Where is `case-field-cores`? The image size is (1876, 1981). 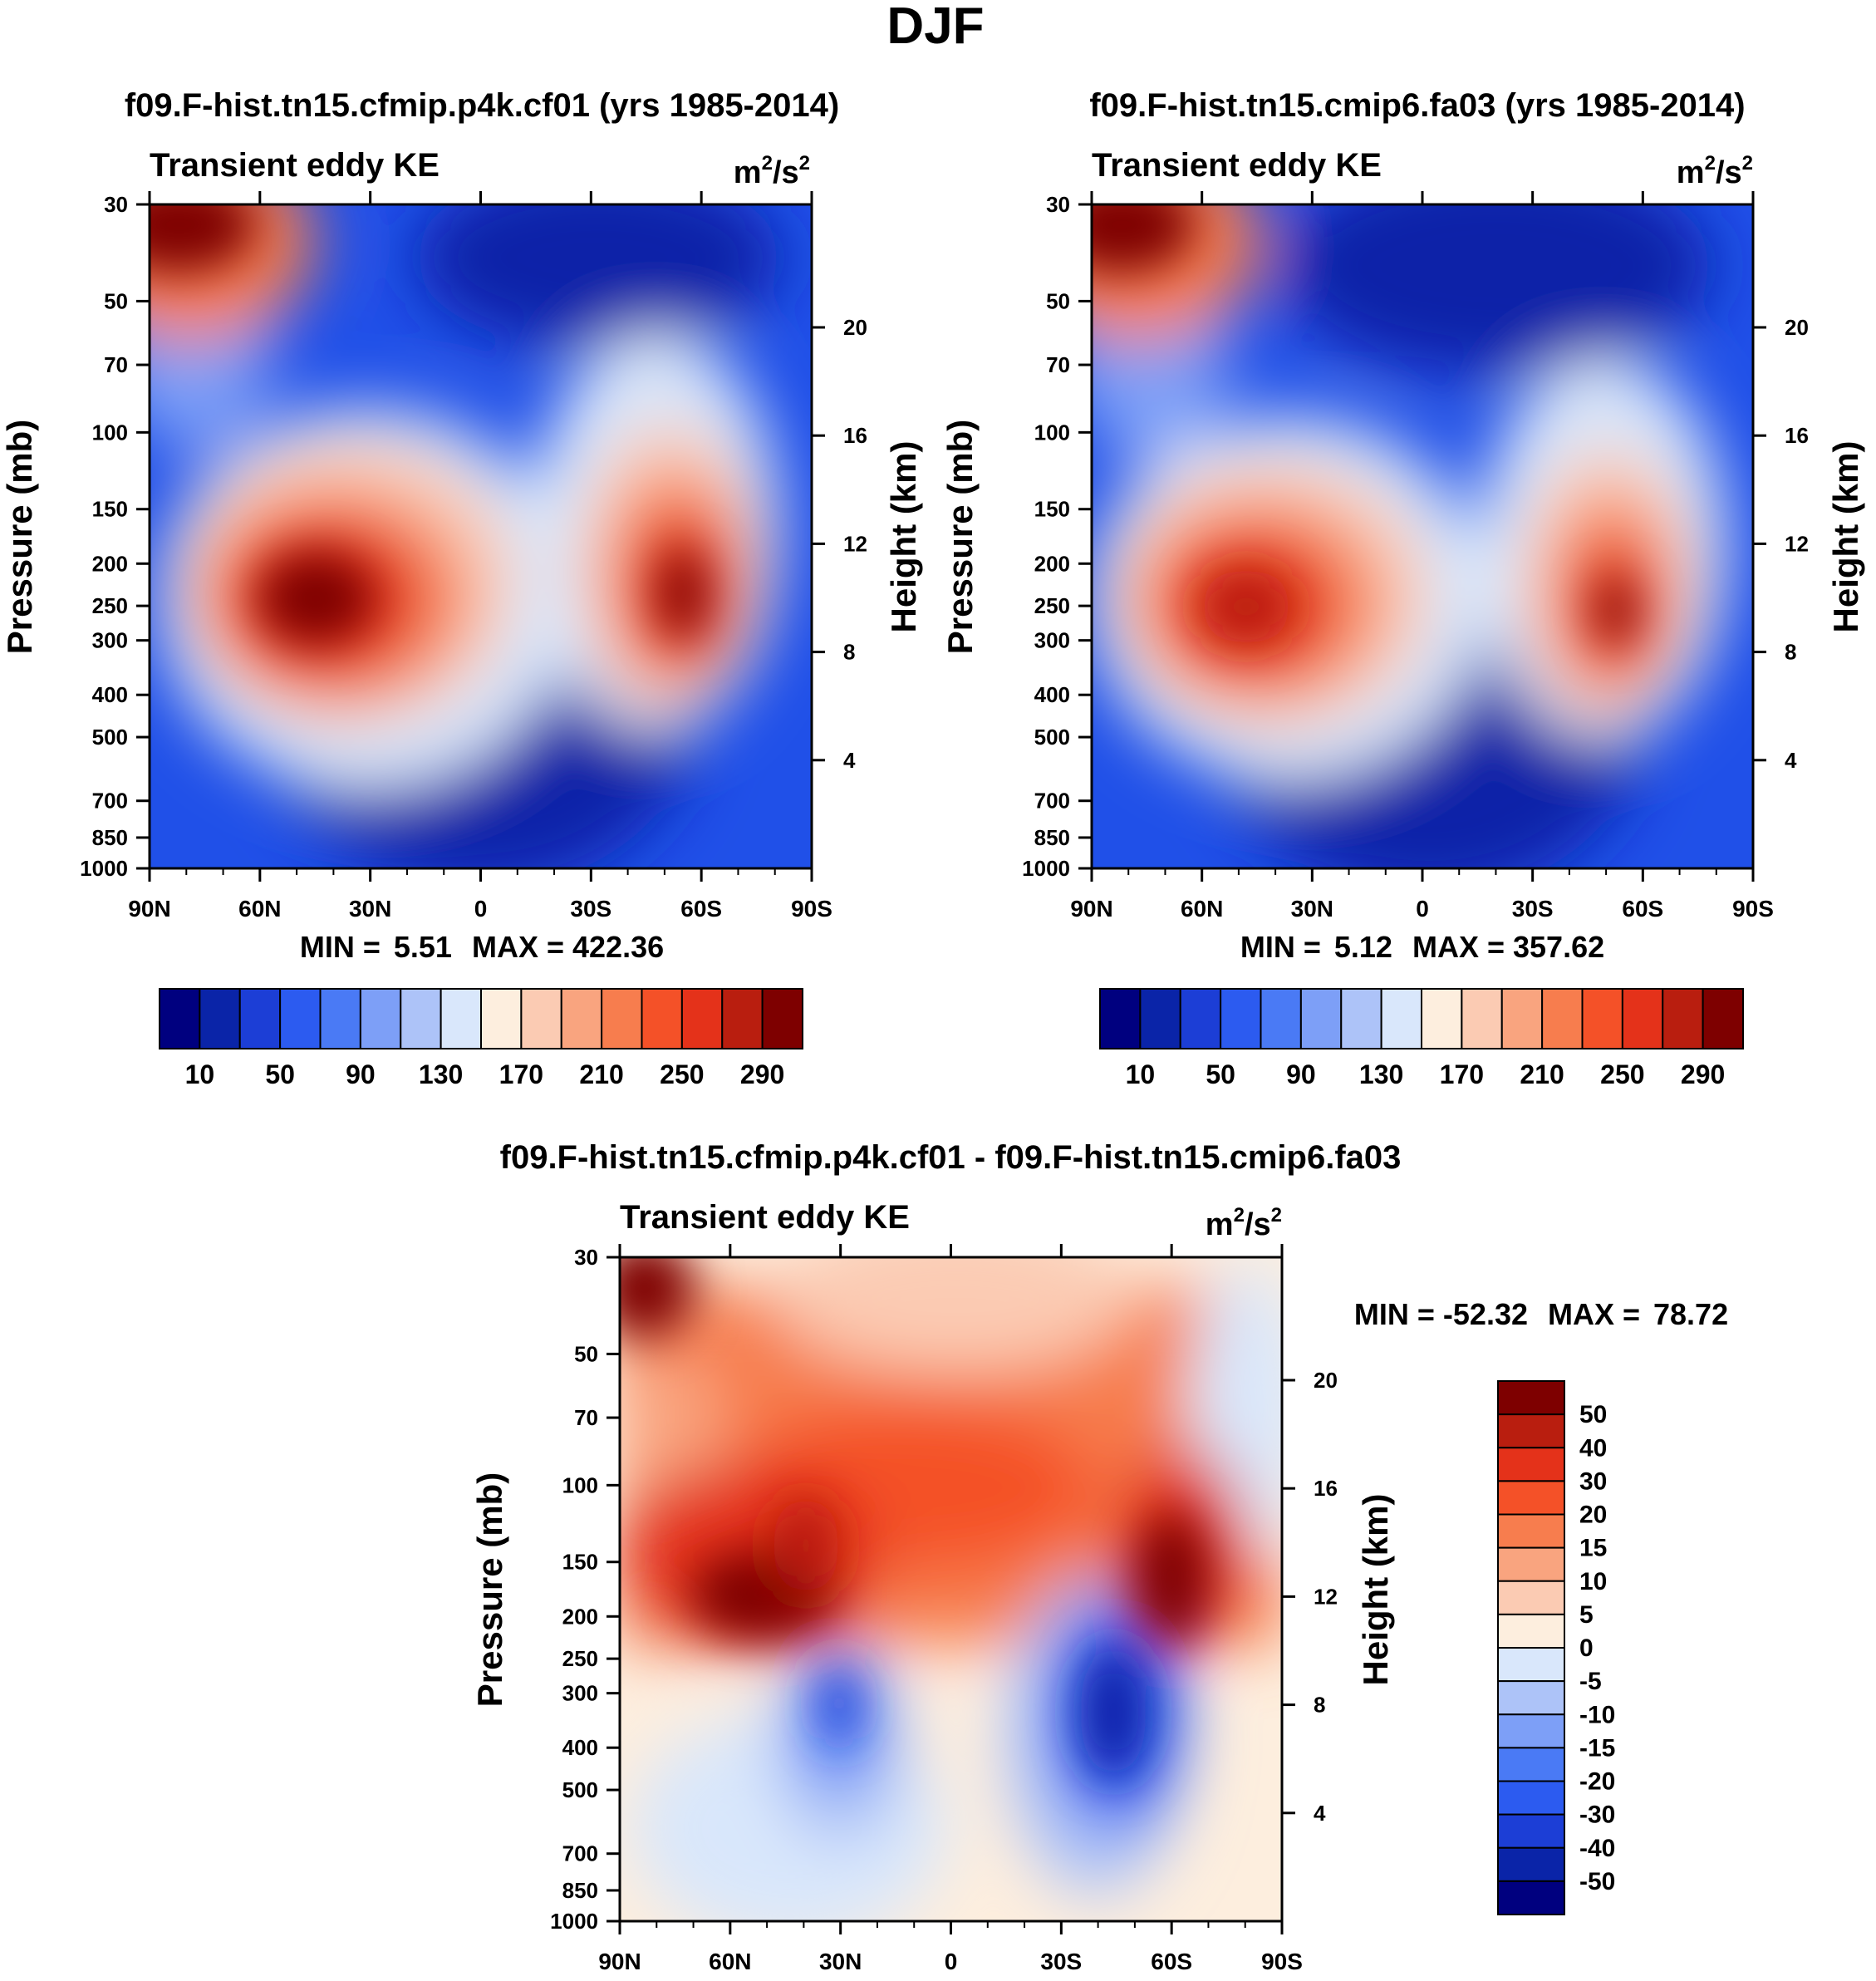 case-field-cores is located at coordinates (428, 424).